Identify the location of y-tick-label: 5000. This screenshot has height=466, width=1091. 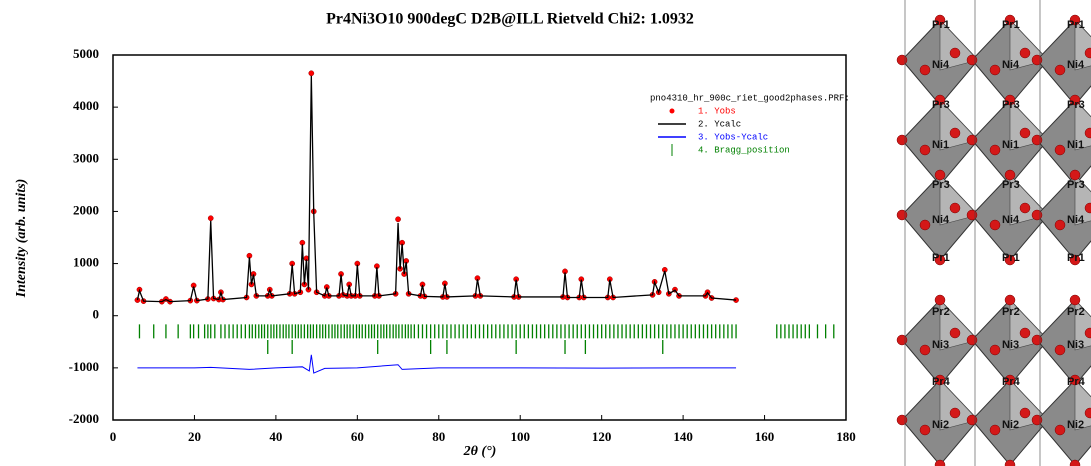
(86, 53).